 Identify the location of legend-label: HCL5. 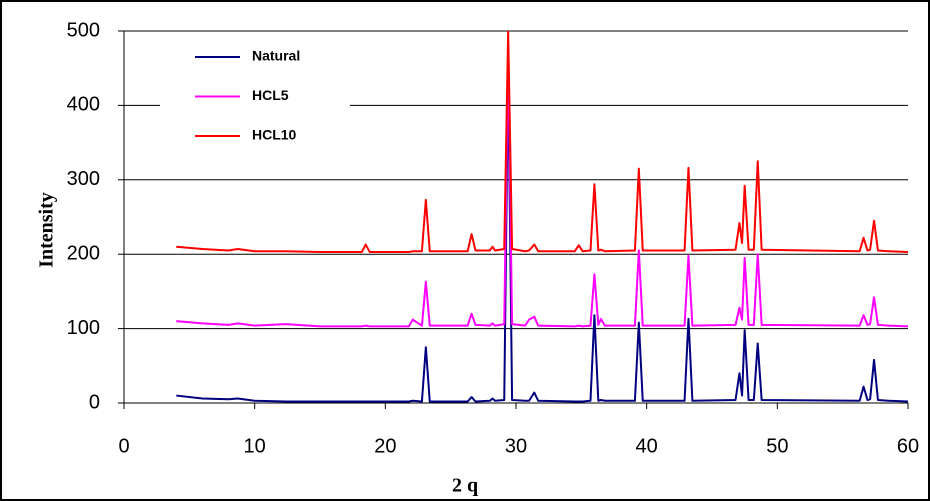
(270, 95).